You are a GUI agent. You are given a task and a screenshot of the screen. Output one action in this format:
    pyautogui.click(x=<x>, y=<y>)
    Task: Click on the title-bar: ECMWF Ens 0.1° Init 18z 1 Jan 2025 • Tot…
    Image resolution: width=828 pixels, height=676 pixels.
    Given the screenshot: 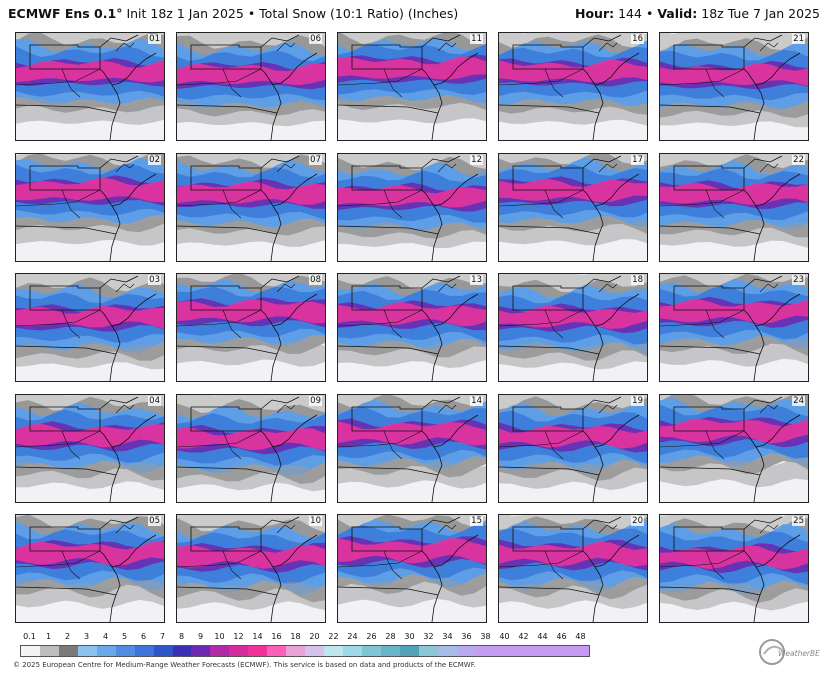 What is the action you would take?
    pyautogui.click(x=414, y=16)
    